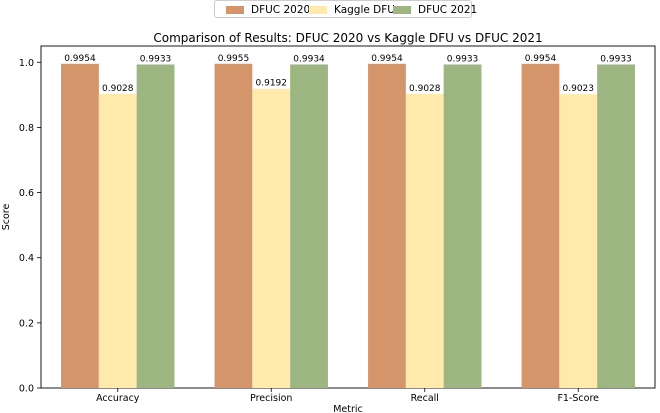  What do you see at coordinates (6, 217) in the screenshot?
I see `y-axis-label: Score` at bounding box center [6, 217].